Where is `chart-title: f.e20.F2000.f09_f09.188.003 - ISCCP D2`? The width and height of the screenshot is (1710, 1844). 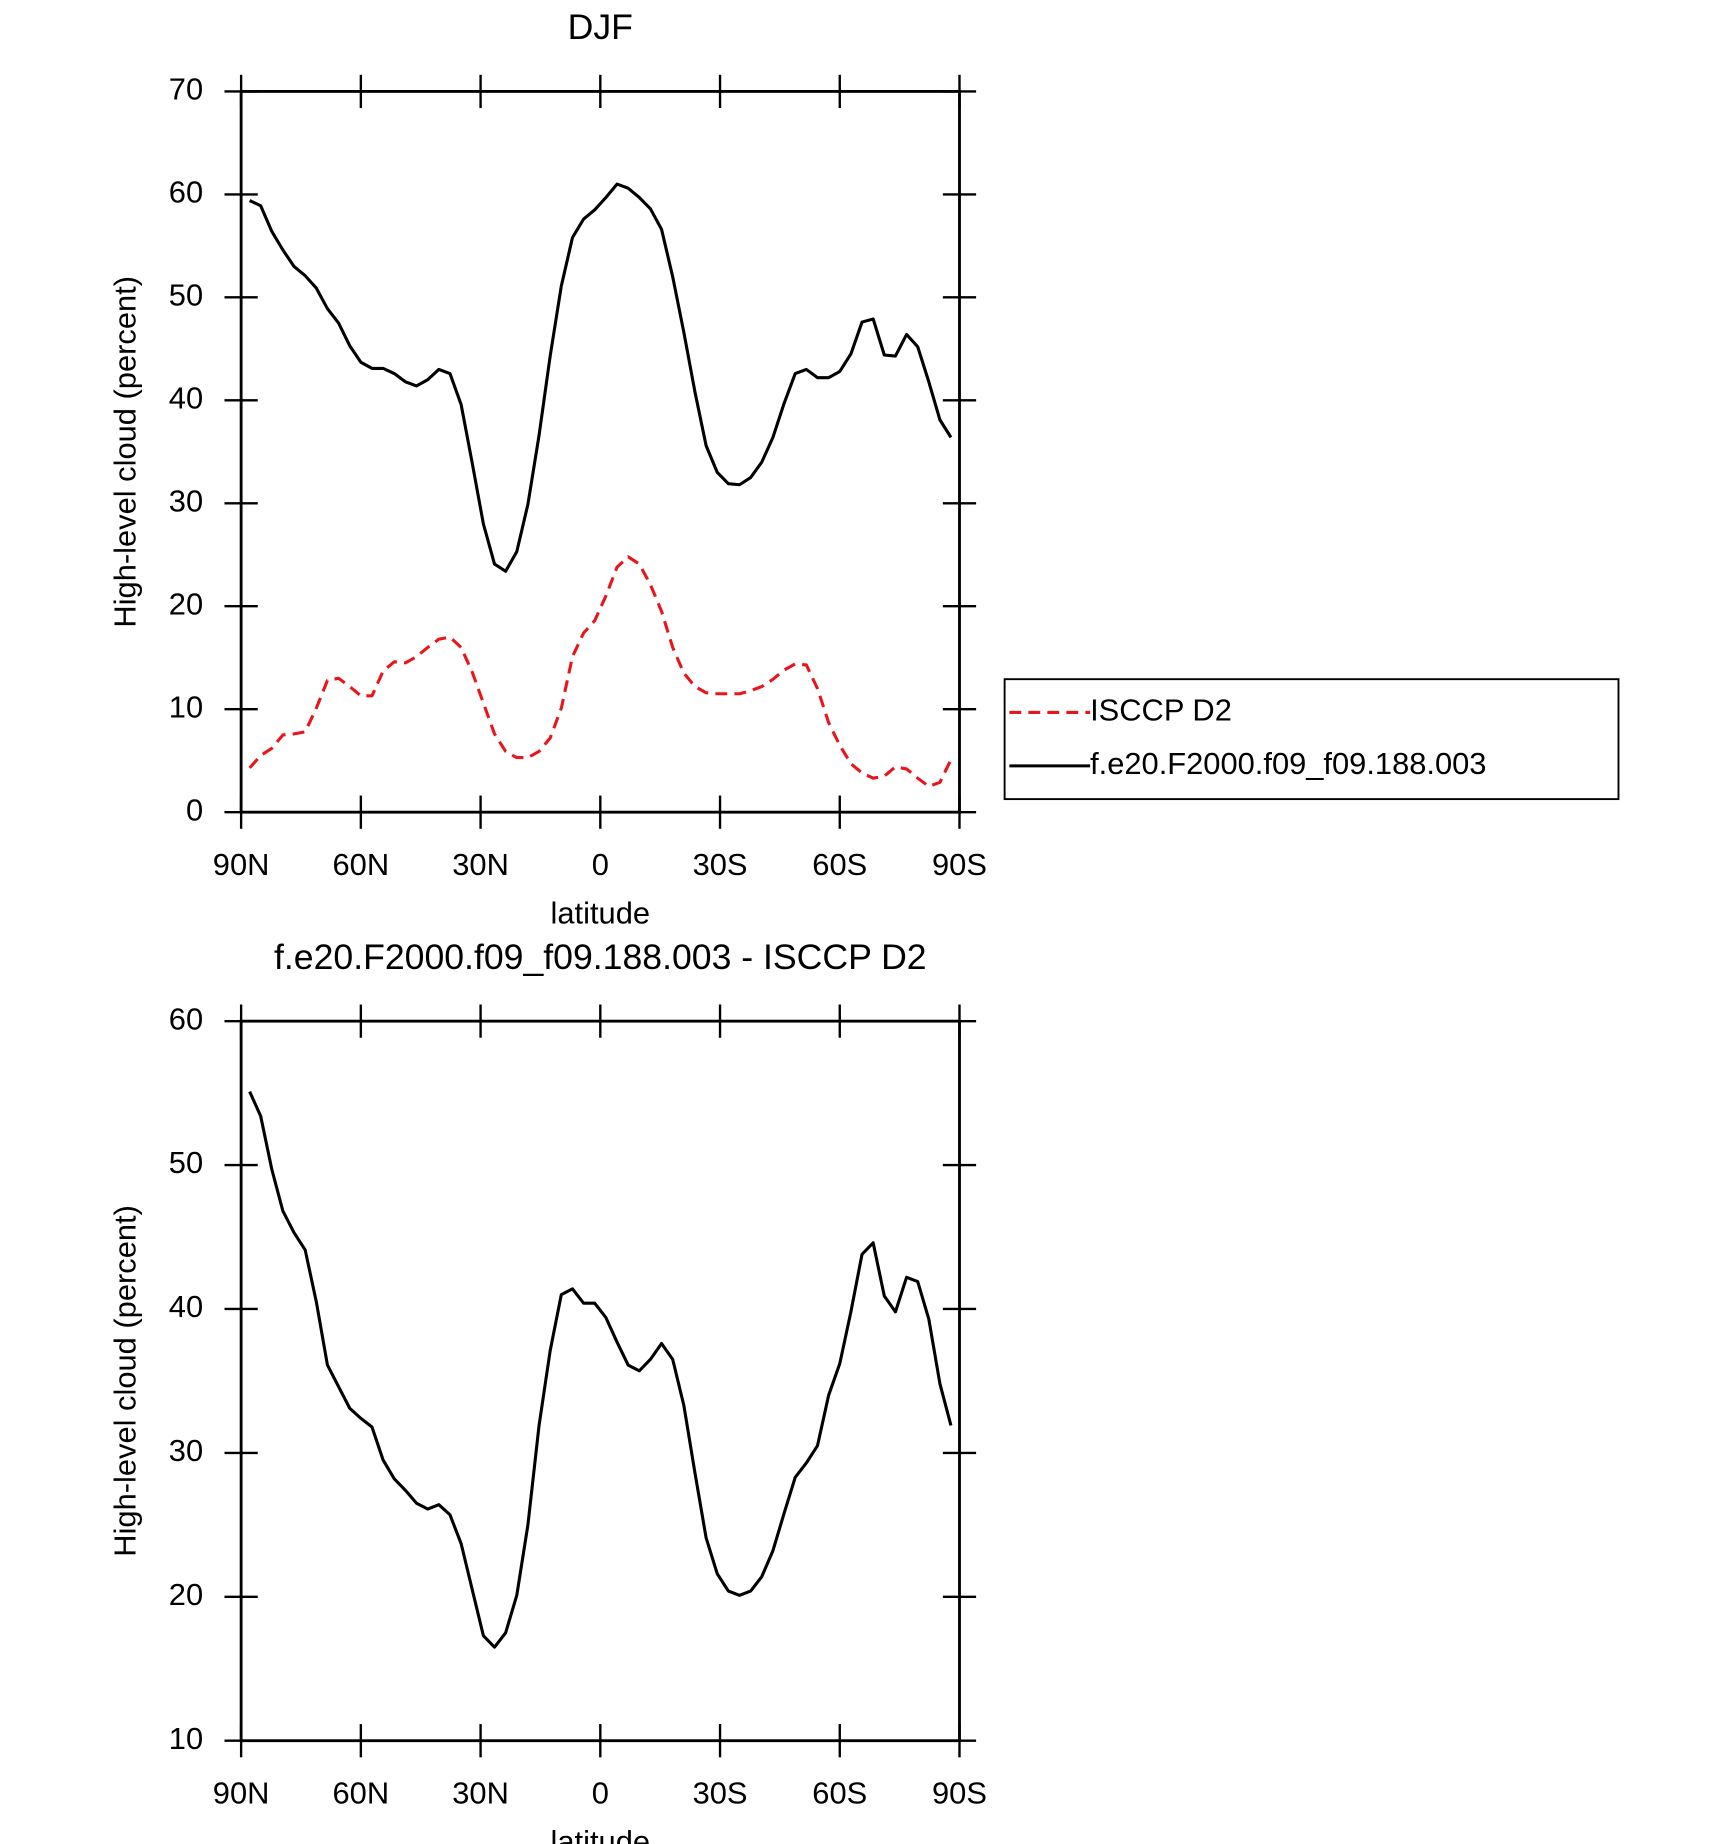 chart-title: f.e20.F2000.f09_f09.188.003 - ISCCP D2 is located at coordinates (600, 957).